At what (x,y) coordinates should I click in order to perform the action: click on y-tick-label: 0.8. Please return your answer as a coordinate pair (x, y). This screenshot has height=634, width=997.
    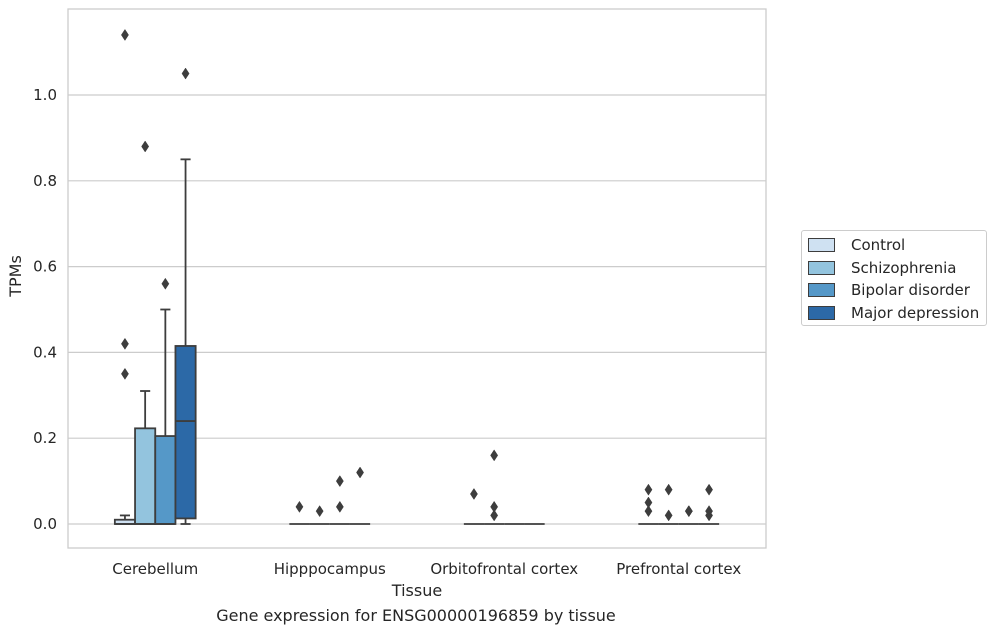
    Looking at the image, I should click on (45, 181).